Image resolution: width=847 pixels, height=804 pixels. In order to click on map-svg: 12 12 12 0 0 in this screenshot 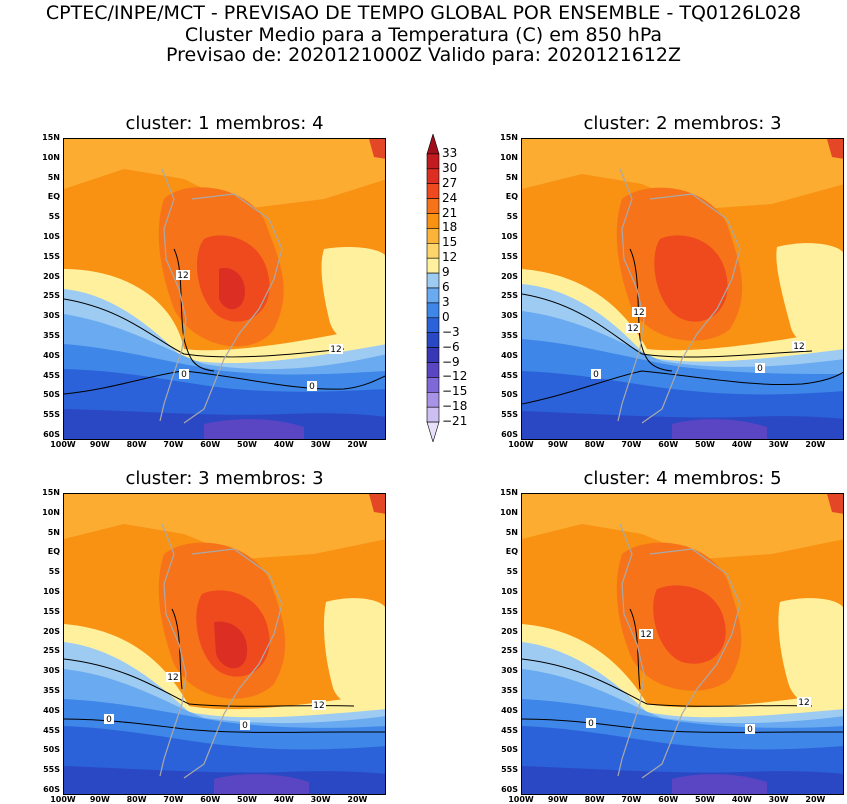, I will do `click(682, 289)`.